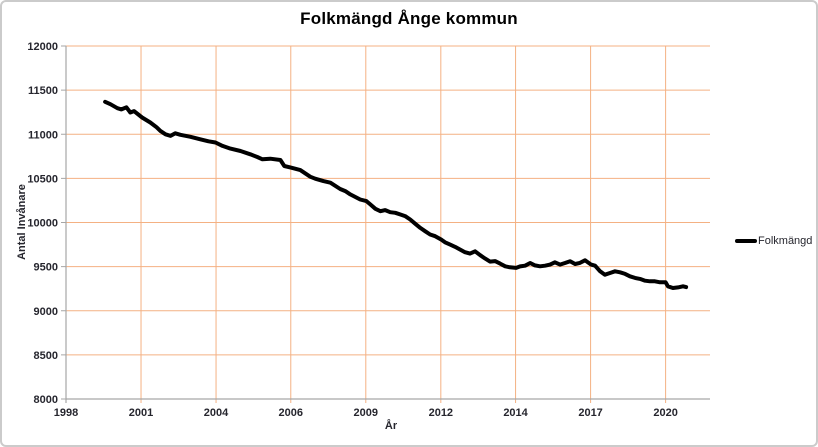 The height and width of the screenshot is (447, 818). Describe the element at coordinates (42, 47) in the screenshot. I see `y-tick-label: 12000` at that location.